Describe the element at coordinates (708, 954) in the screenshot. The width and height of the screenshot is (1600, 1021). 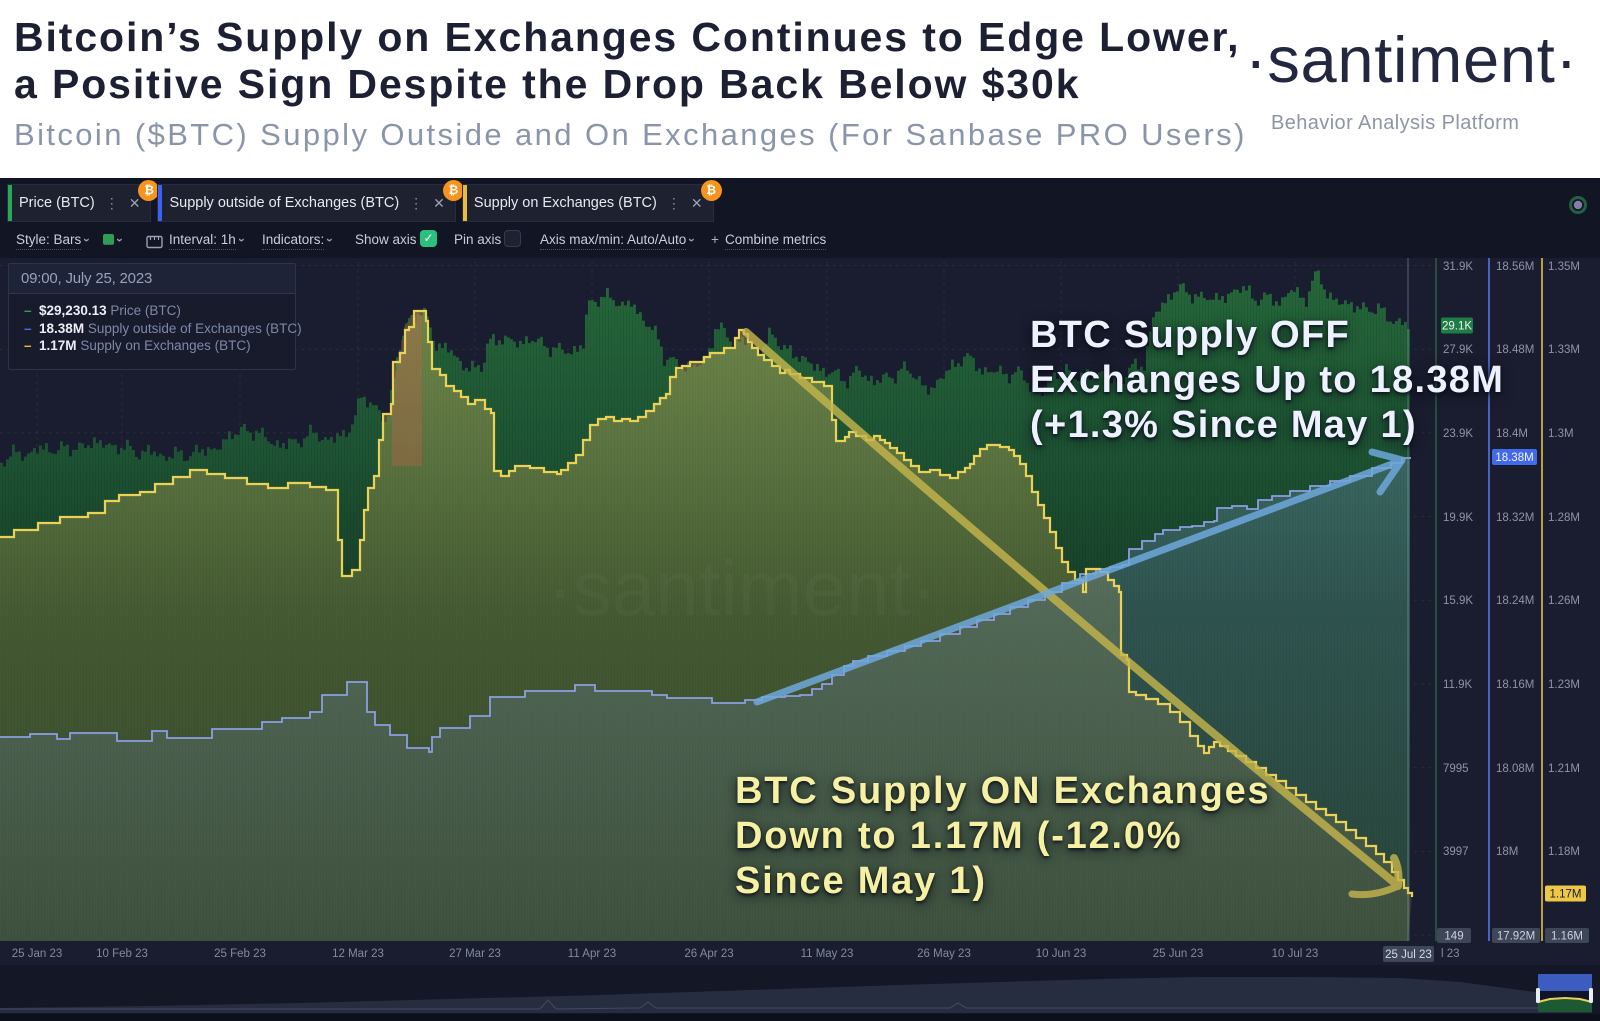
I see `svg-text: 26 Apr 23` at that location.